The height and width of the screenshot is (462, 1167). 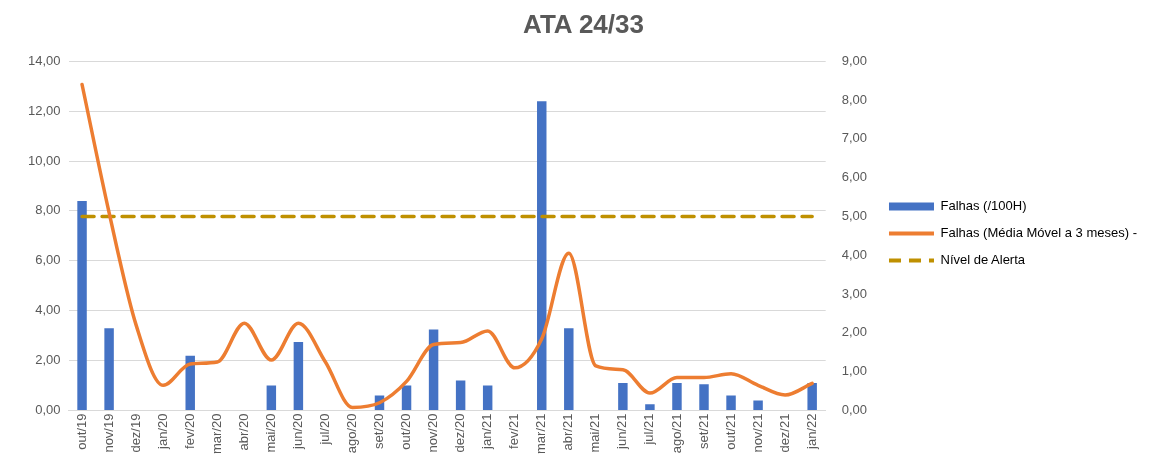 What do you see at coordinates (854, 216) in the screenshot?
I see `y2-tick-label: 5,00` at bounding box center [854, 216].